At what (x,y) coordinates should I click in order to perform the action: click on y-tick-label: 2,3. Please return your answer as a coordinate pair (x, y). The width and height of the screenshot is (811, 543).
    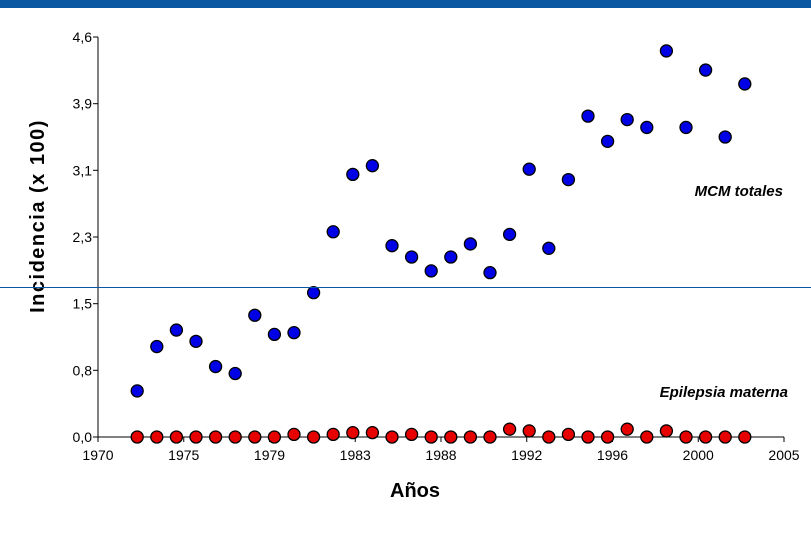
    Looking at the image, I should click on (83, 237).